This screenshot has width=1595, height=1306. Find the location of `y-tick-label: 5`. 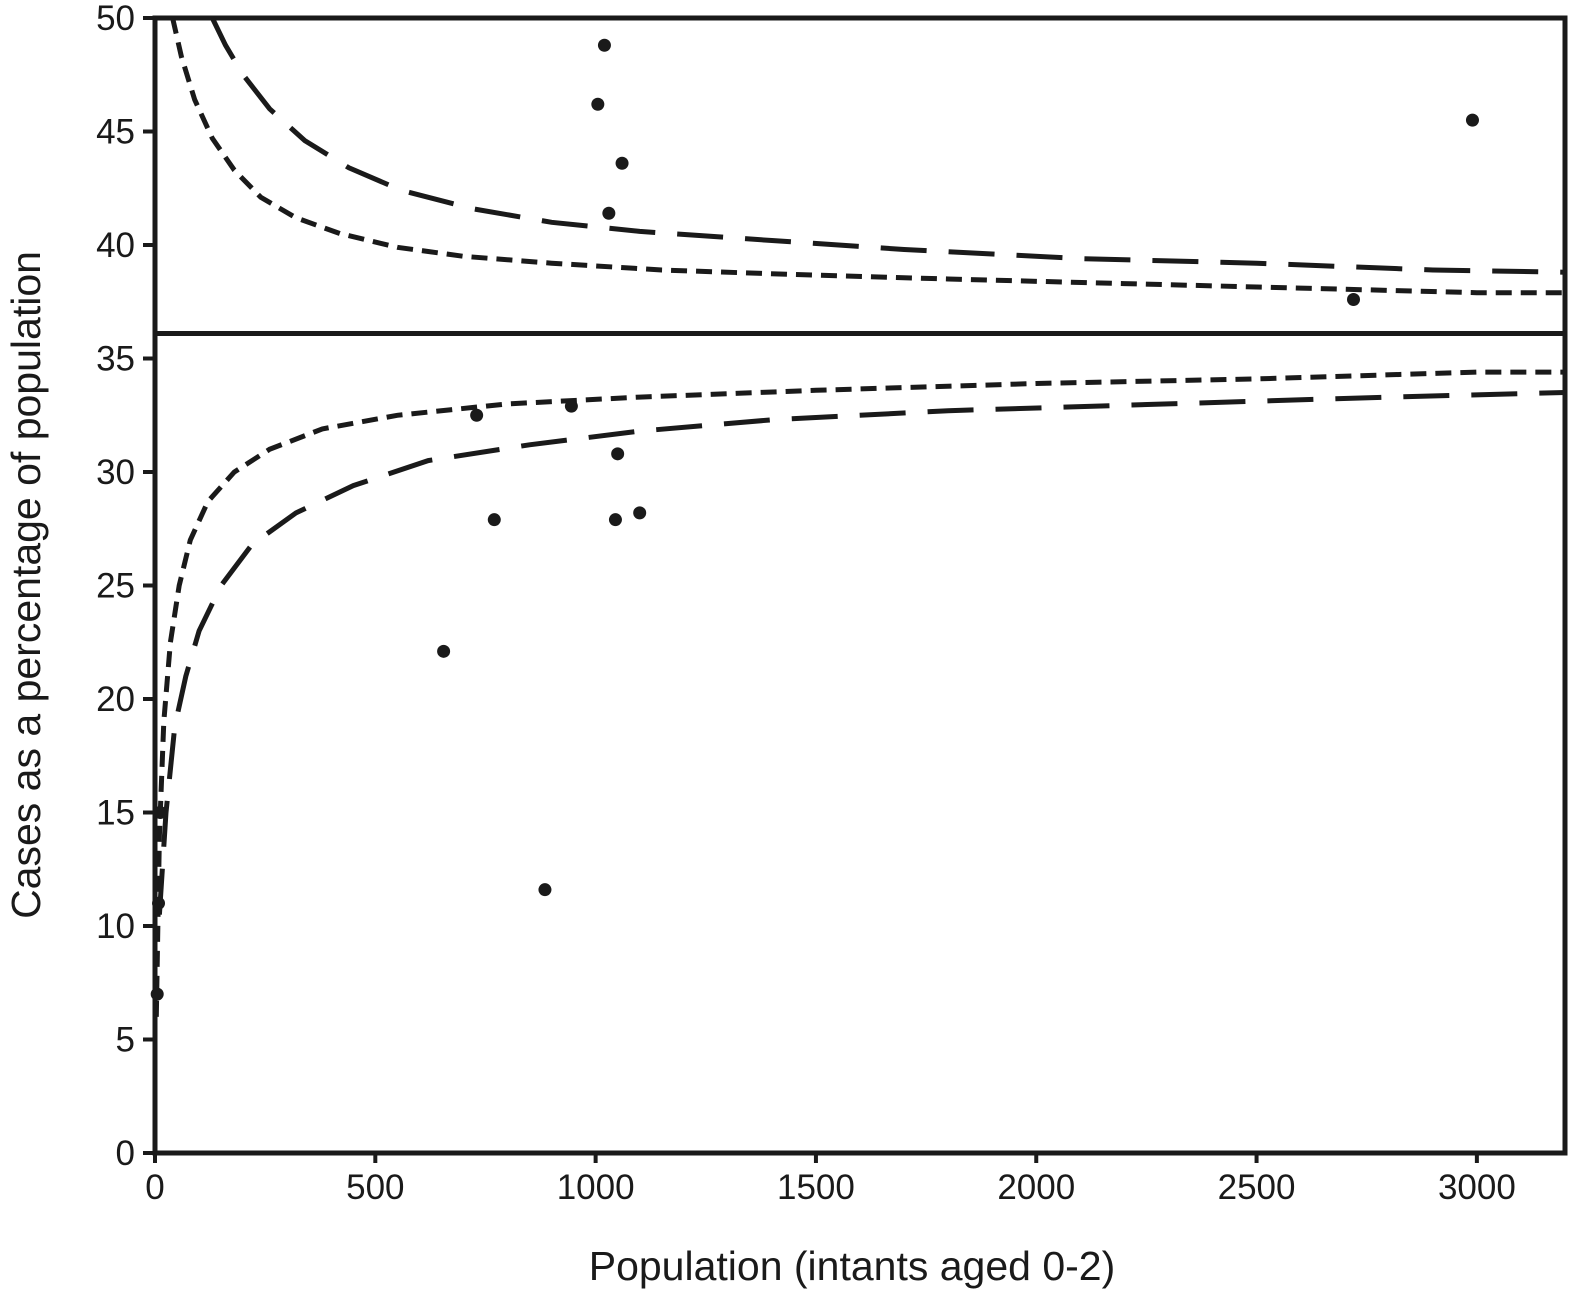

y-tick-label: 5 is located at coordinates (125, 1040).